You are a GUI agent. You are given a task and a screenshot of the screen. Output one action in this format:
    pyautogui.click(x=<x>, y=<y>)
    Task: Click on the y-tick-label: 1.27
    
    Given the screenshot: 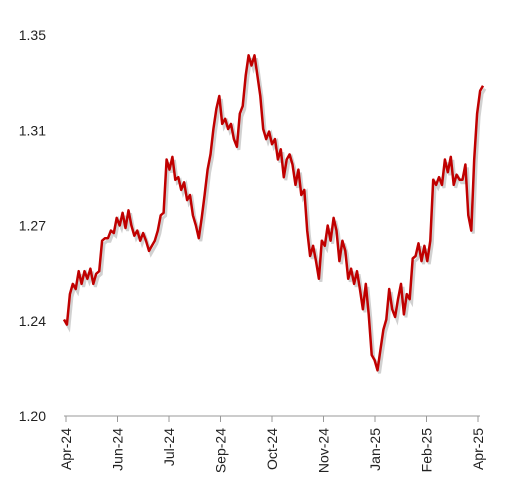 What is the action you would take?
    pyautogui.click(x=32, y=226)
    